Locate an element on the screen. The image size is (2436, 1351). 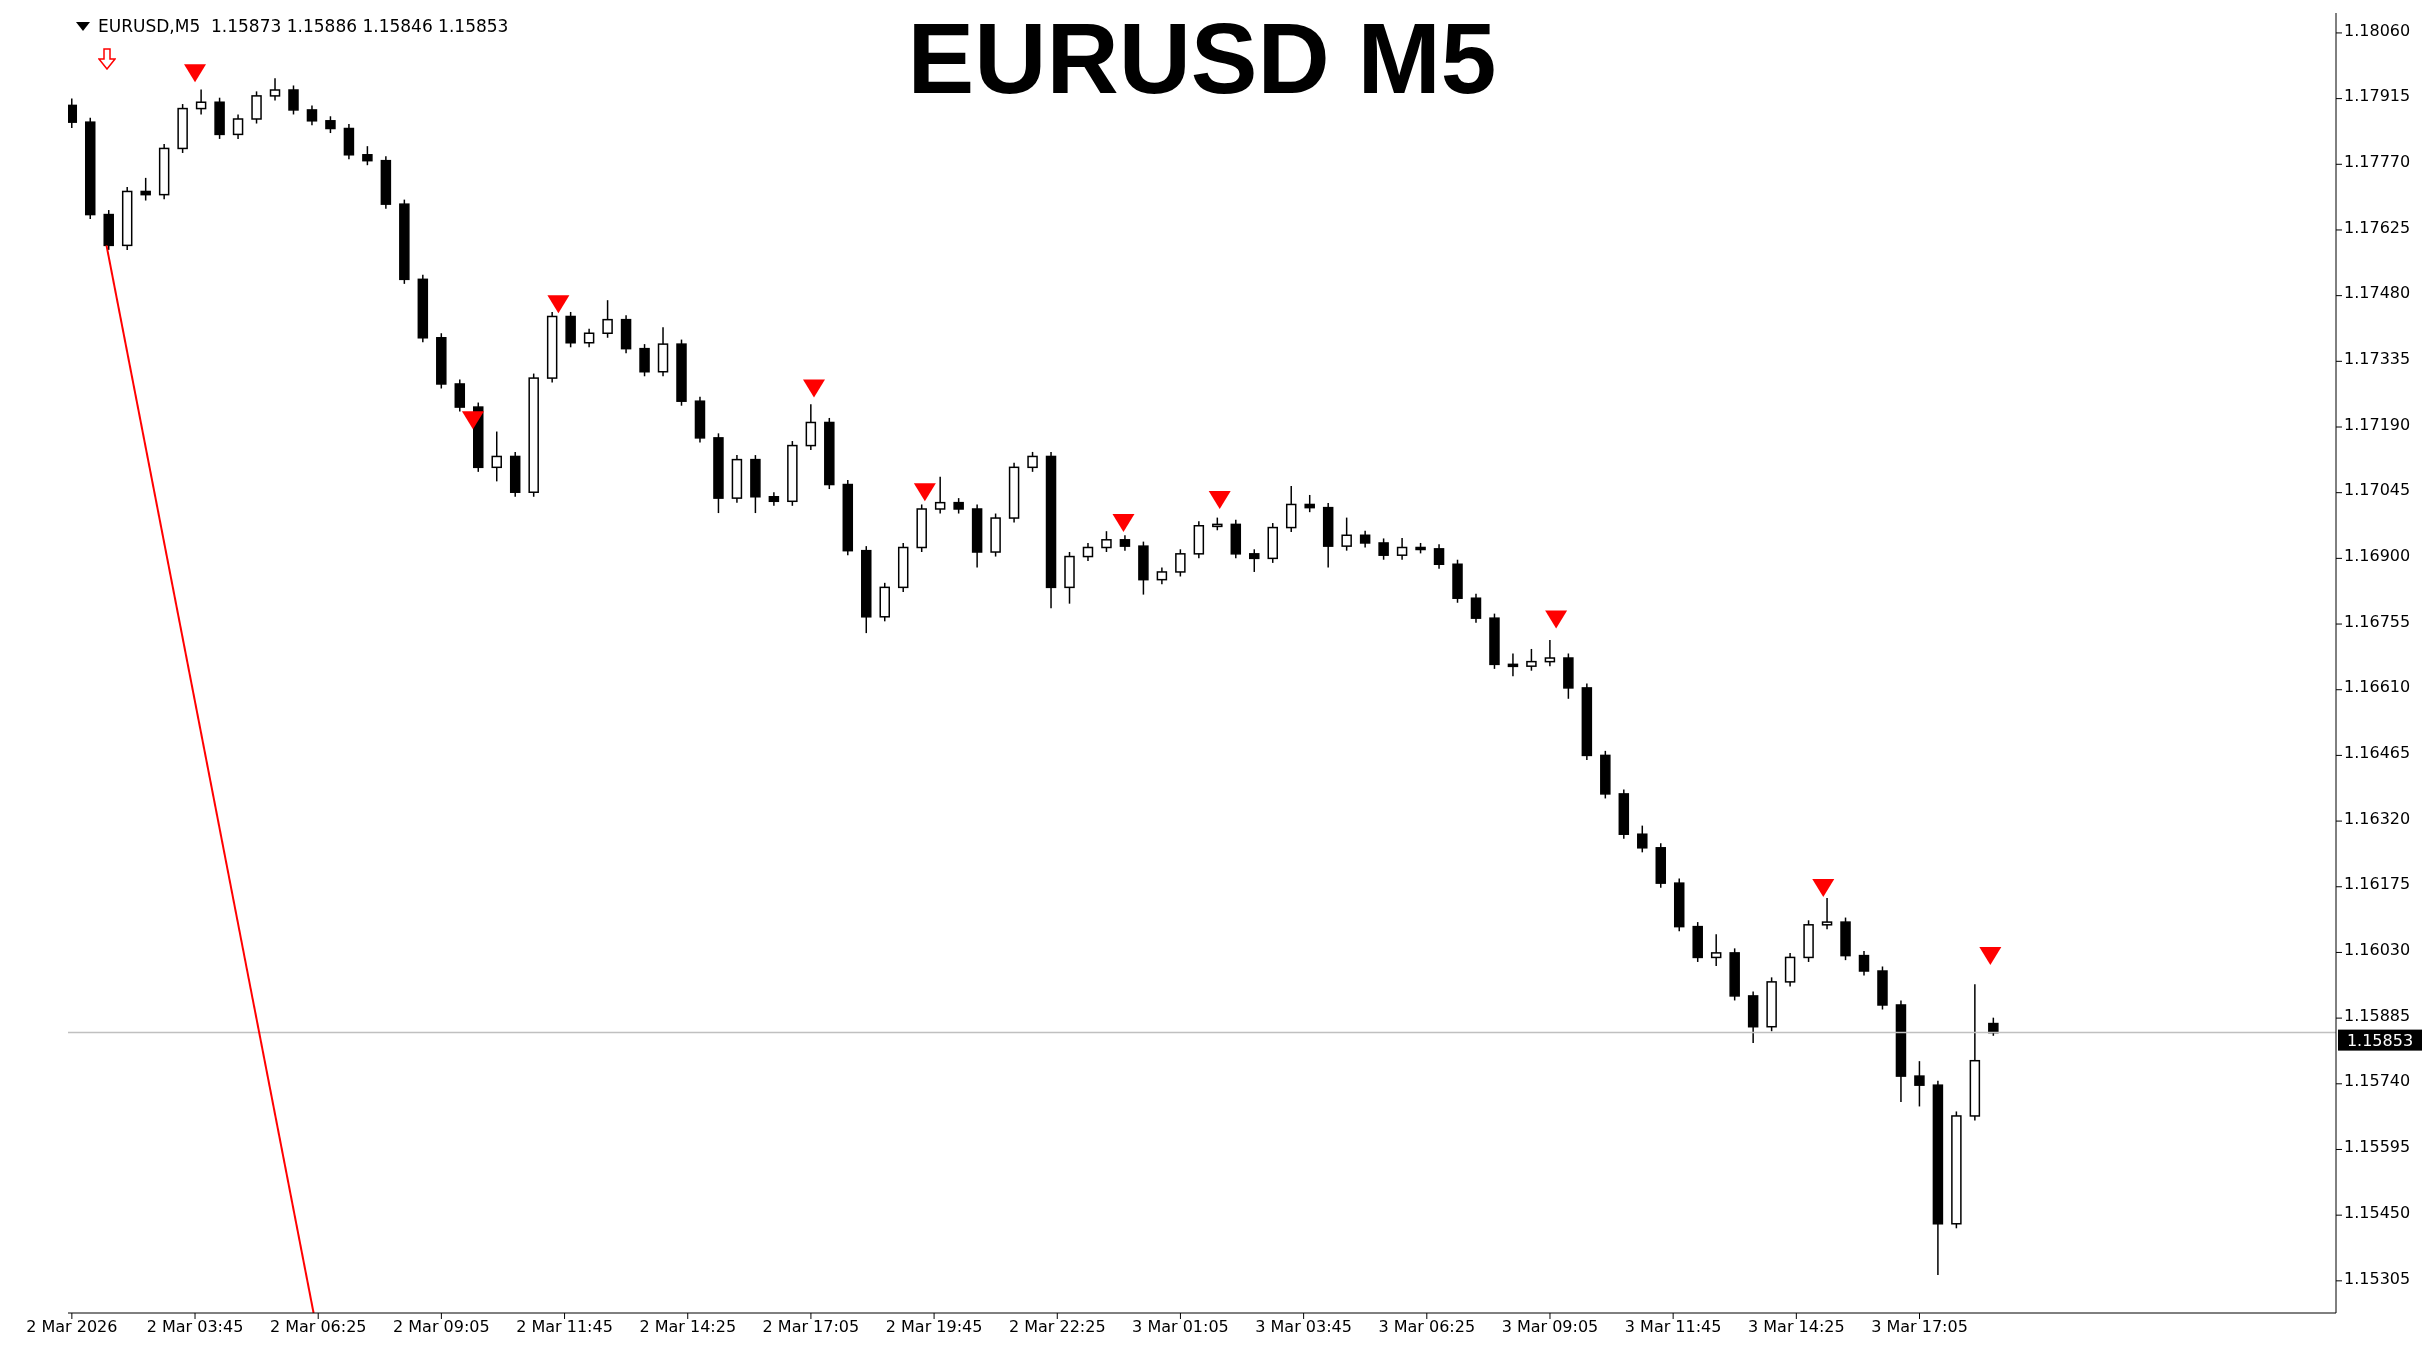
y-tick-label: 1.16900 is located at coordinates (2377, 556).